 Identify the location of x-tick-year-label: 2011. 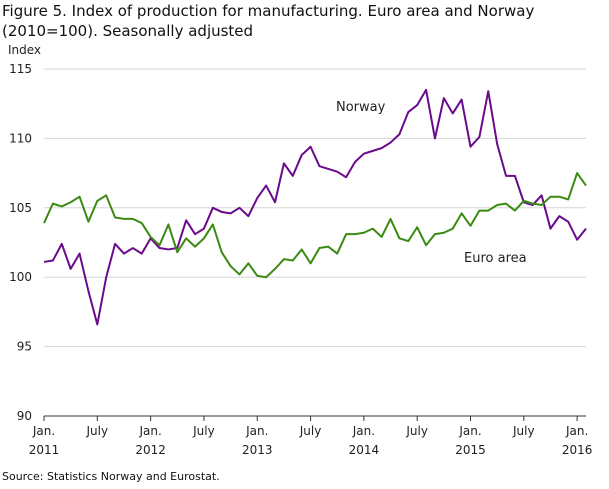
(44, 450).